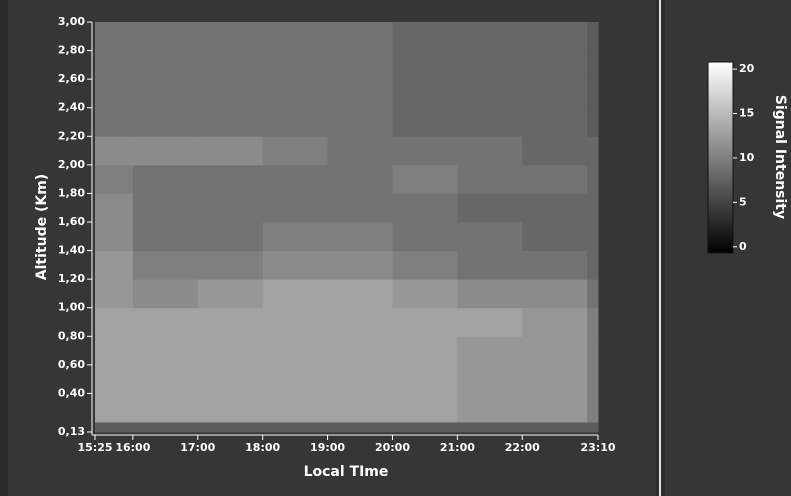  I want to click on y-tick-label: 1,60, so click(71, 221).